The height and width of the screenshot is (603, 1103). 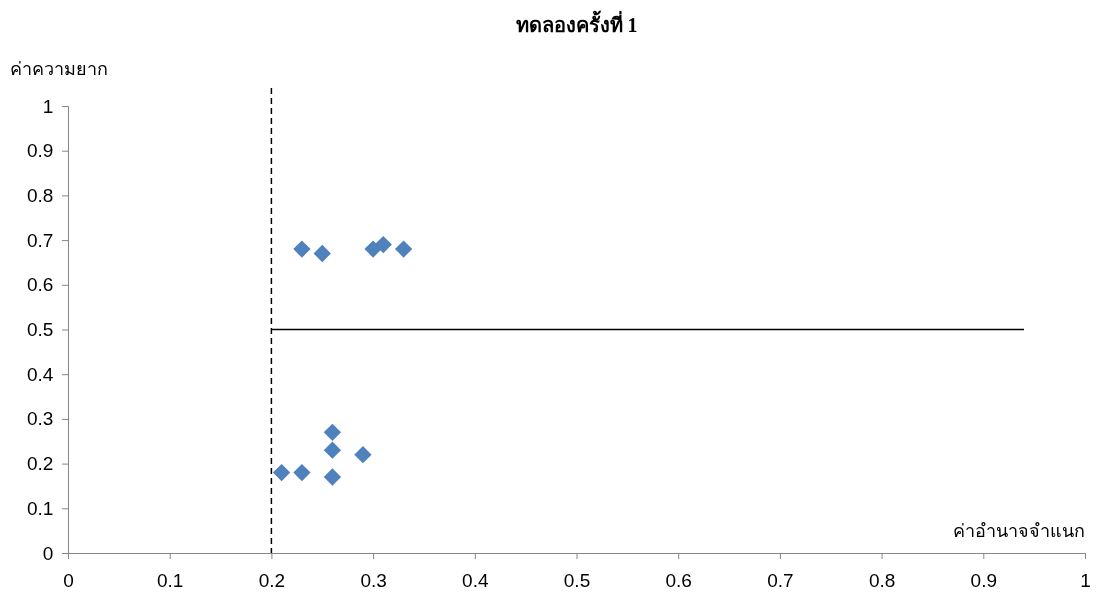 I want to click on x-tick-label: 1, so click(x=1085, y=580).